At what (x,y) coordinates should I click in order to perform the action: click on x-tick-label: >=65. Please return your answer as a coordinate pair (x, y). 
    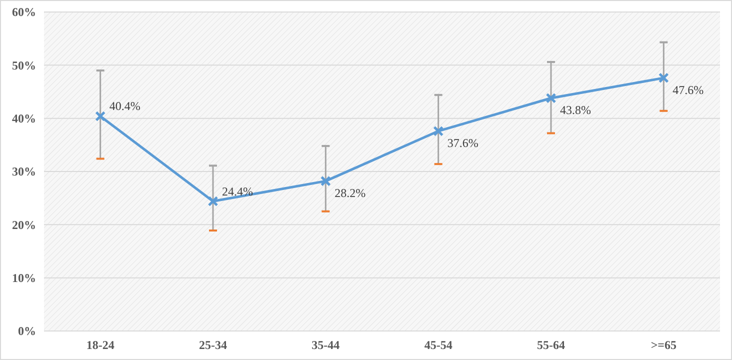
    Looking at the image, I should click on (663, 345).